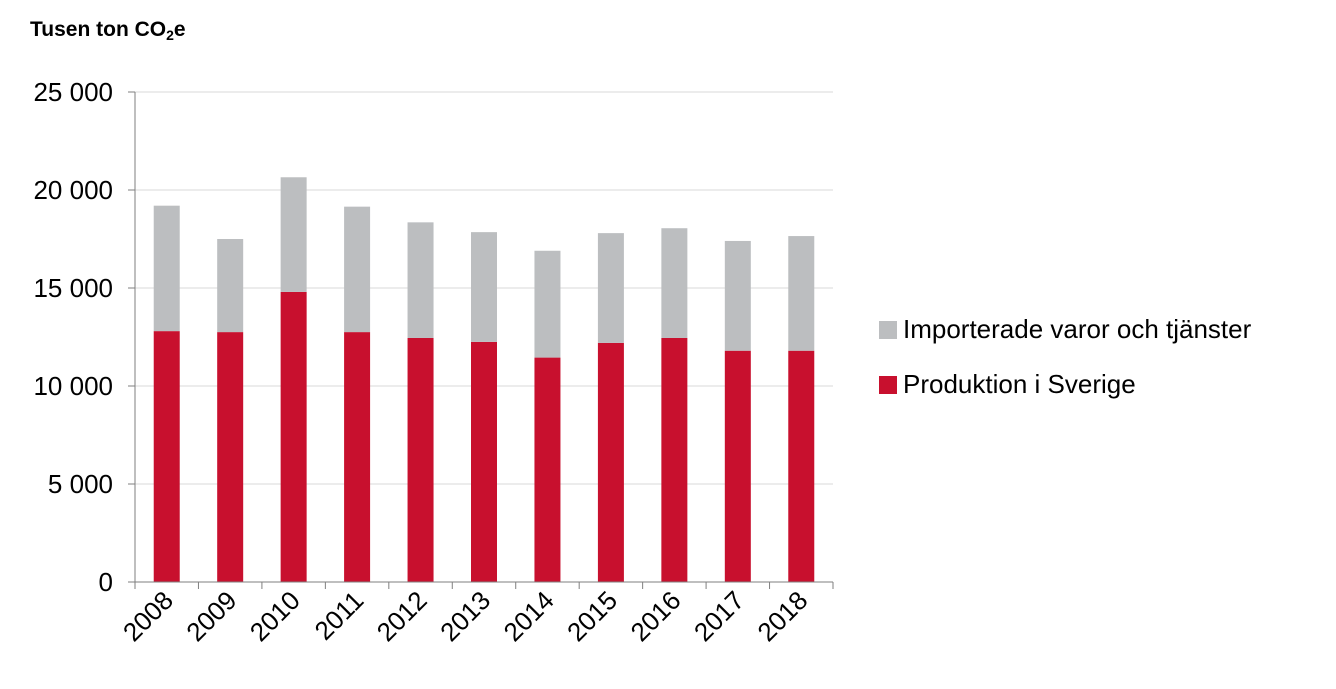  What do you see at coordinates (80, 484) in the screenshot?
I see `y-tick-label-1: 5 000` at bounding box center [80, 484].